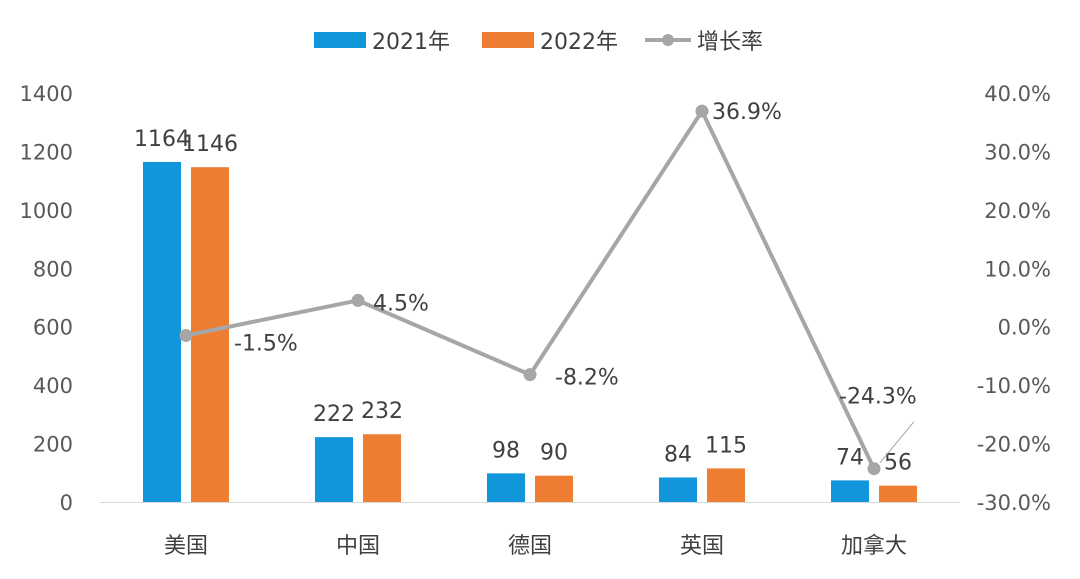 This screenshot has width=1080, height=579. Describe the element at coordinates (46, 152) in the screenshot. I see `left-tick-label: 1200` at that location.